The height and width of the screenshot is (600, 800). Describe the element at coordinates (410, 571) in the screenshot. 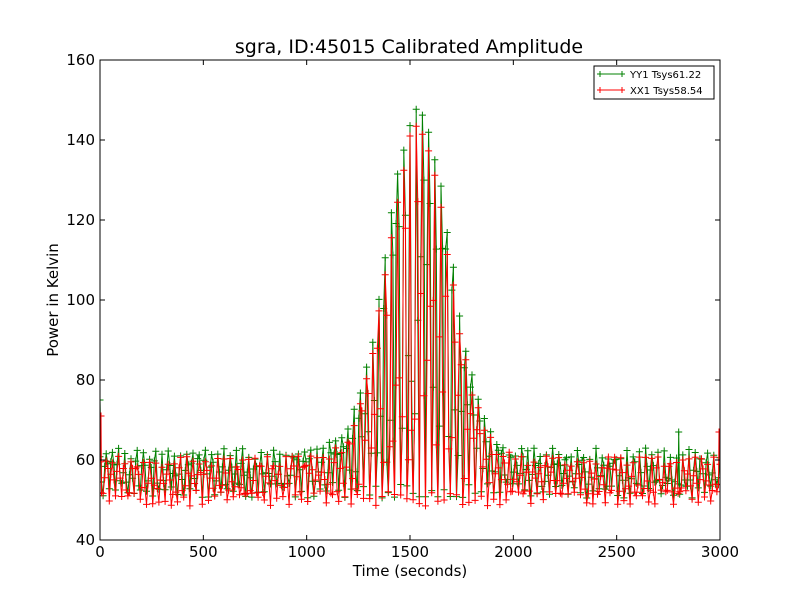

I see `x-axis-label: Time (seconds)` at that location.